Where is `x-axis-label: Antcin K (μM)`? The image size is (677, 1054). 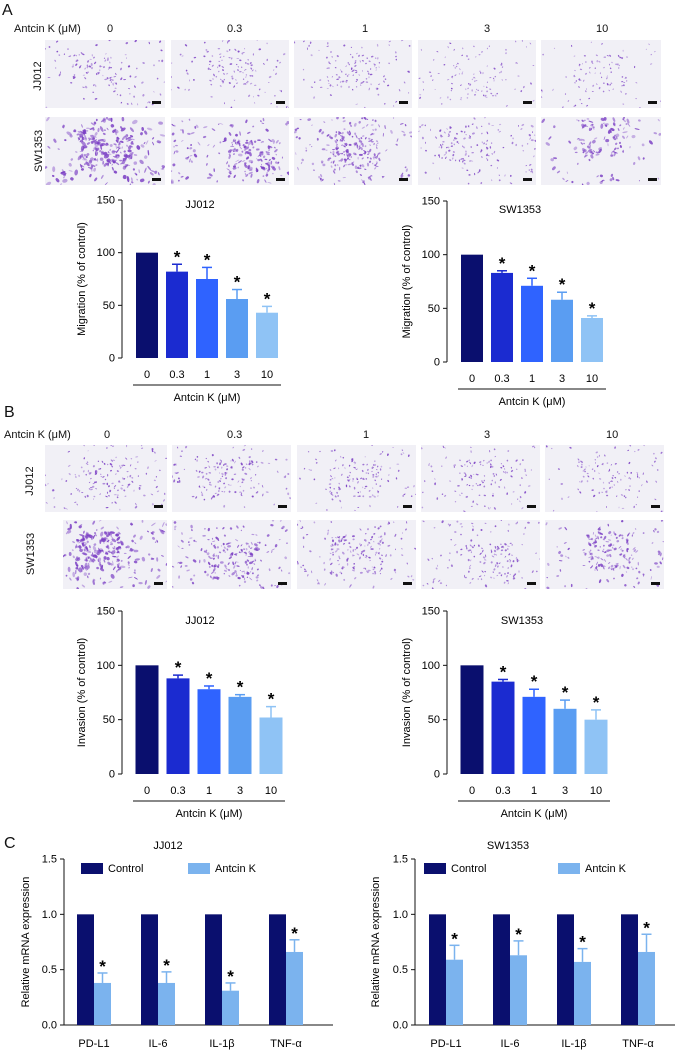
x-axis-label: Antcin K (μM) is located at coordinates (534, 814).